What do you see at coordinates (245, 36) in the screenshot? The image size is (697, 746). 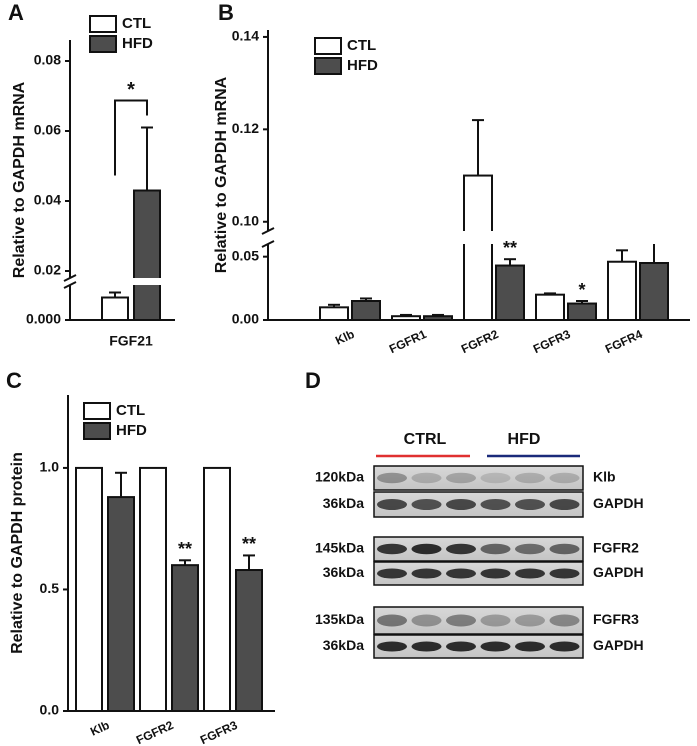 I see `y-tick-label: 0.14` at bounding box center [245, 36].